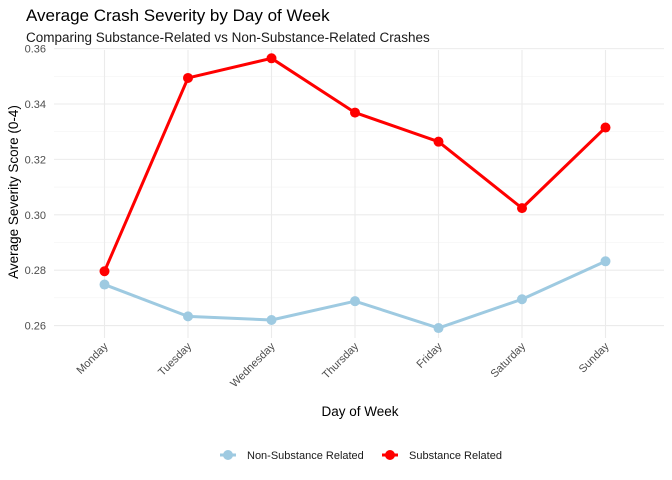  What do you see at coordinates (35, 188) in the screenshot?
I see `y-axis-ticks: 0.26 0.28 0.30 0.32 0.34 0.36` at bounding box center [35, 188].